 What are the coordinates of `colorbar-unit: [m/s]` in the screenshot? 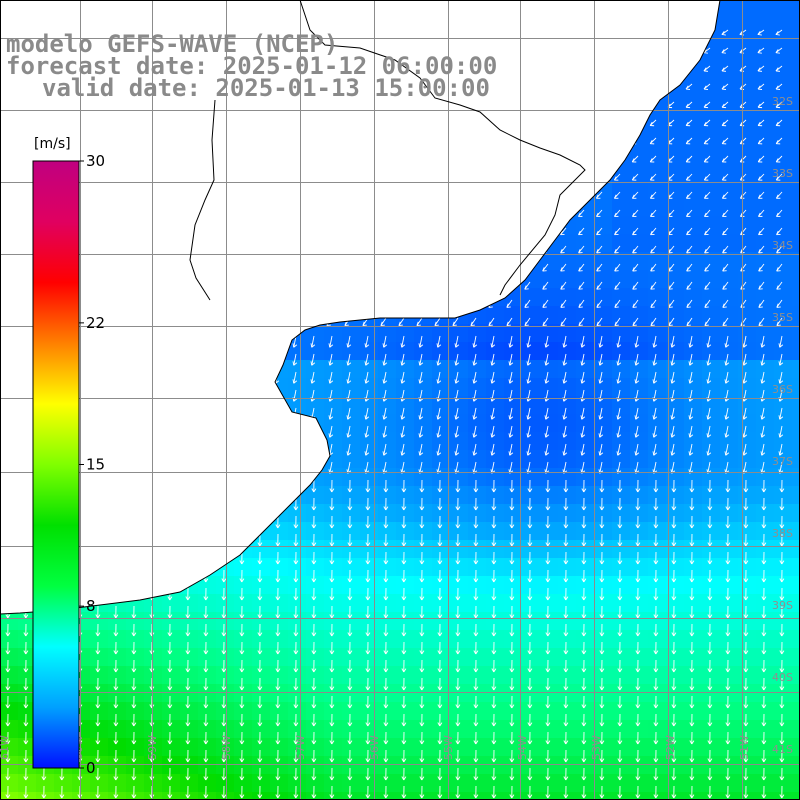 It's located at (52, 144).